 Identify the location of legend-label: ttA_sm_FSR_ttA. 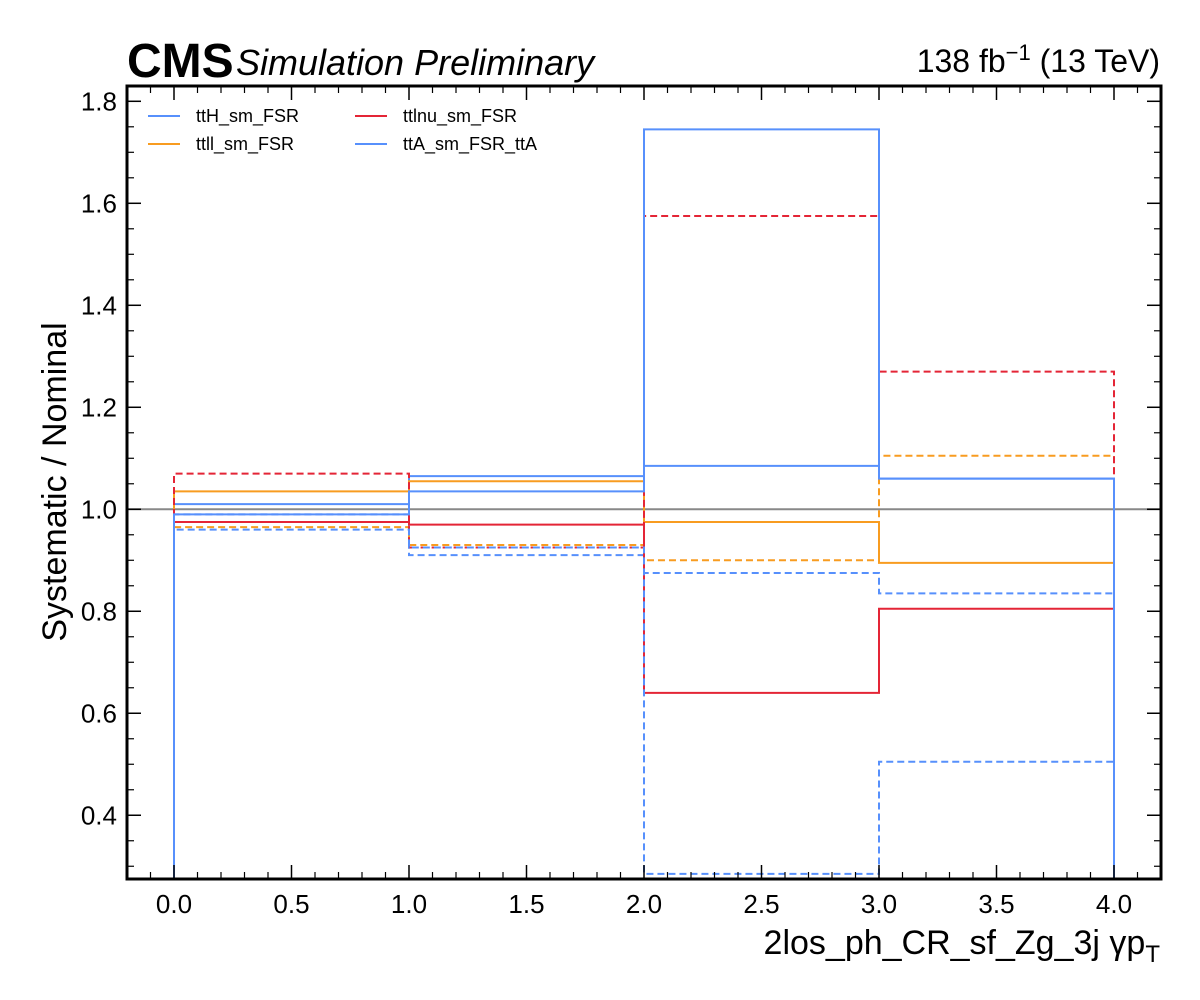
(470, 144).